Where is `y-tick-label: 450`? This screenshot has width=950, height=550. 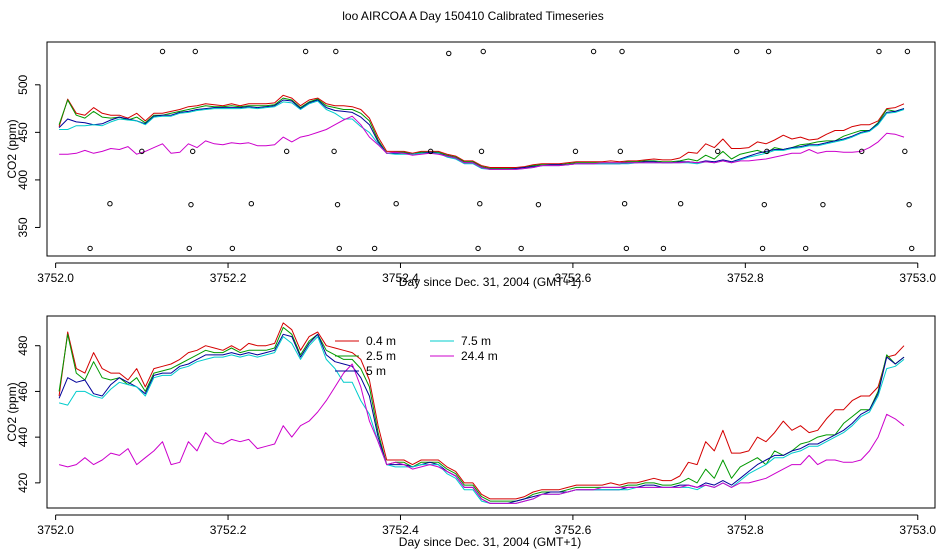 y-tick-label: 450 is located at coordinates (23, 132).